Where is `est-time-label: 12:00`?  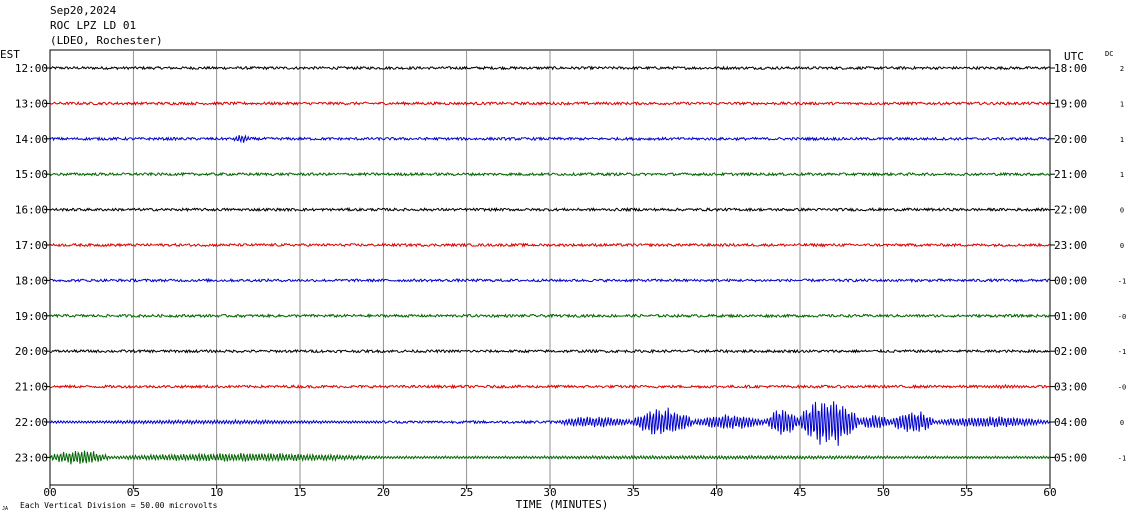
est-time-label: 12:00 is located at coordinates (31, 68).